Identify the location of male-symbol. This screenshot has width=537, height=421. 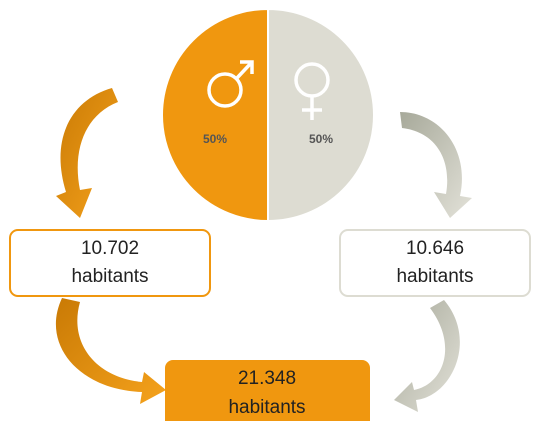
(230, 84).